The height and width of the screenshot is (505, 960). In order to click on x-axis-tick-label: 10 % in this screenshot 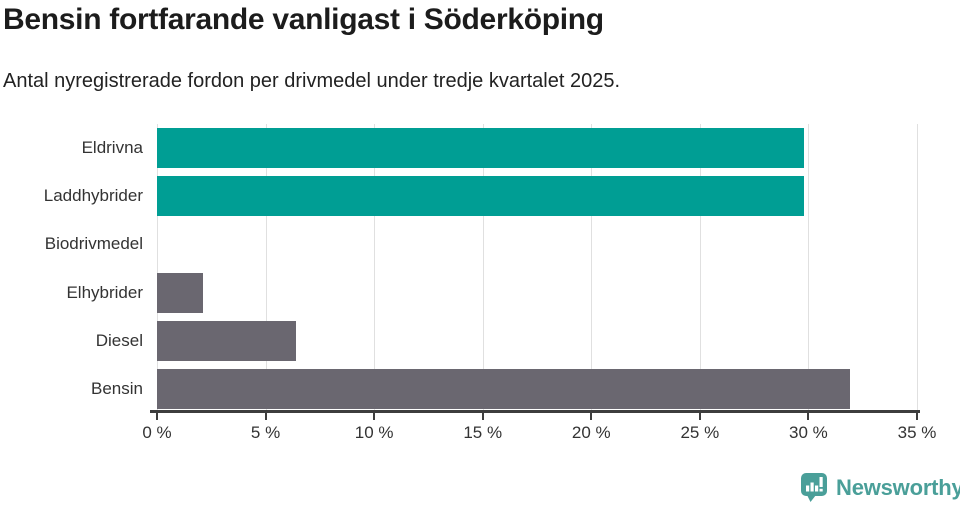, I will do `click(374, 432)`.